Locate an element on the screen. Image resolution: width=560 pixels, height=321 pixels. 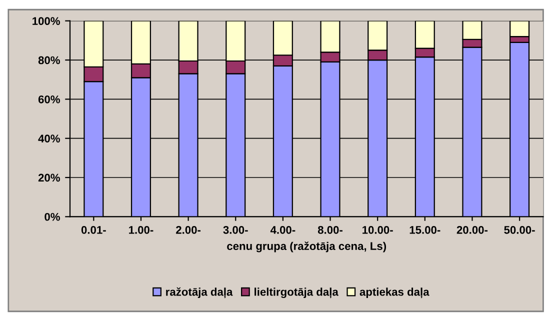
legend-label: lieltirgotāja daļa is located at coordinates (296, 293).